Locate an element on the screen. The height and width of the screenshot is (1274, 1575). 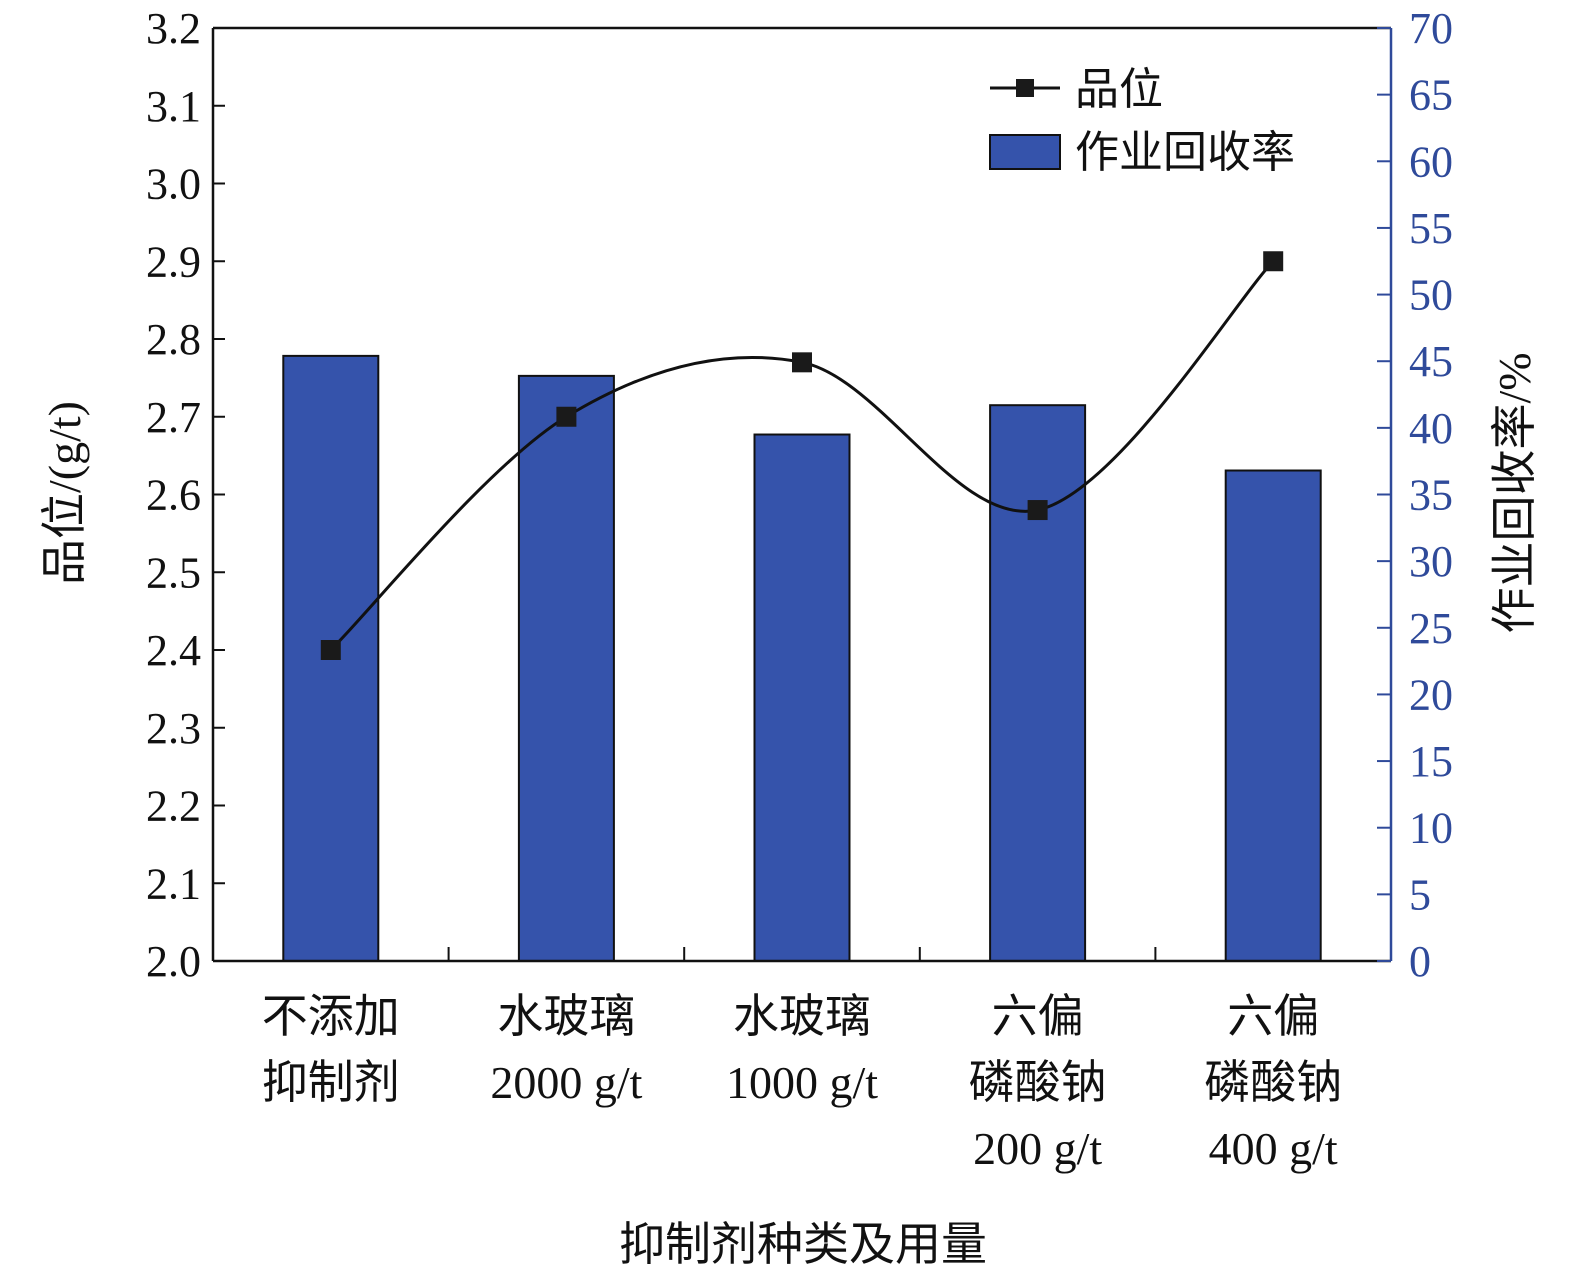
y-axis-right-title: 作业回收率/% is located at coordinates (1514, 492).